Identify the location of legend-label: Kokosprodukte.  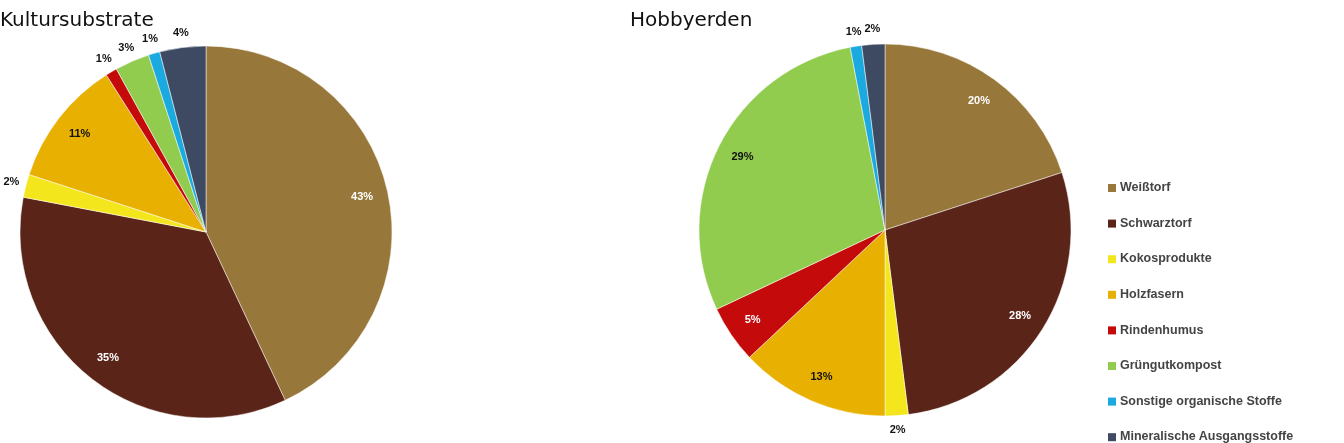
(1166, 258).